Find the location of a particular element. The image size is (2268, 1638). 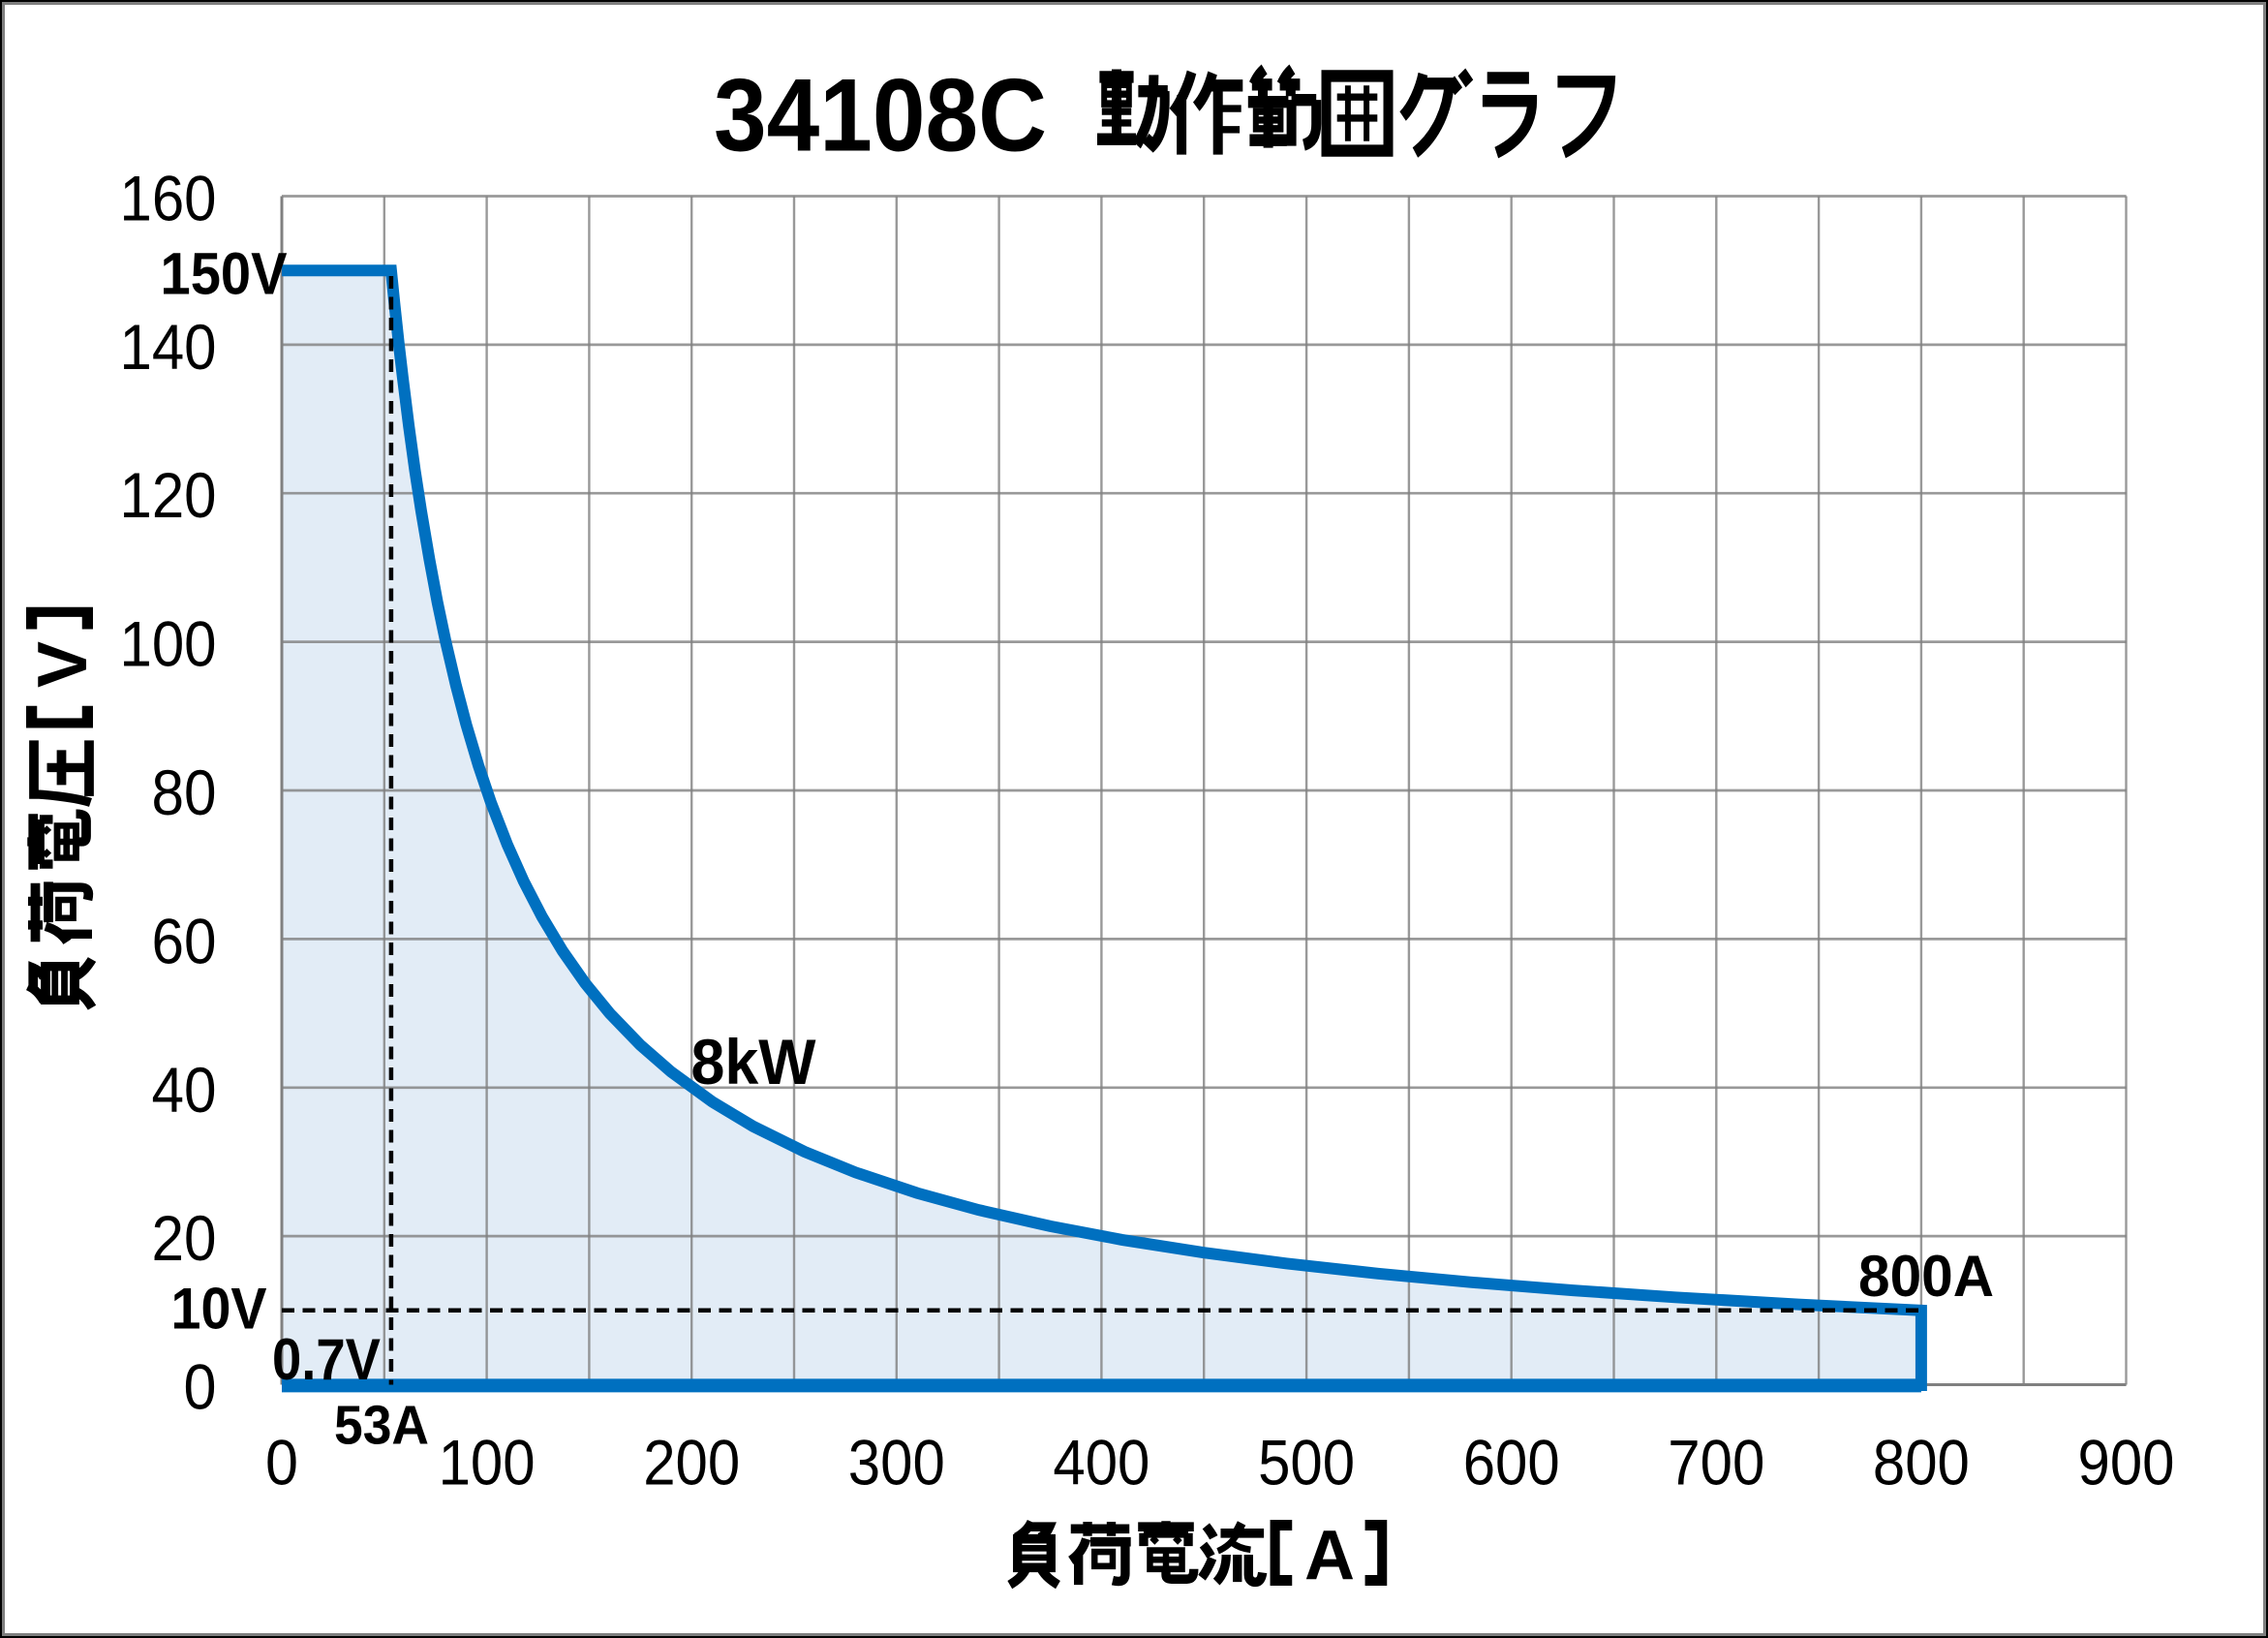

svg-text: 800A is located at coordinates (1926, 1277).